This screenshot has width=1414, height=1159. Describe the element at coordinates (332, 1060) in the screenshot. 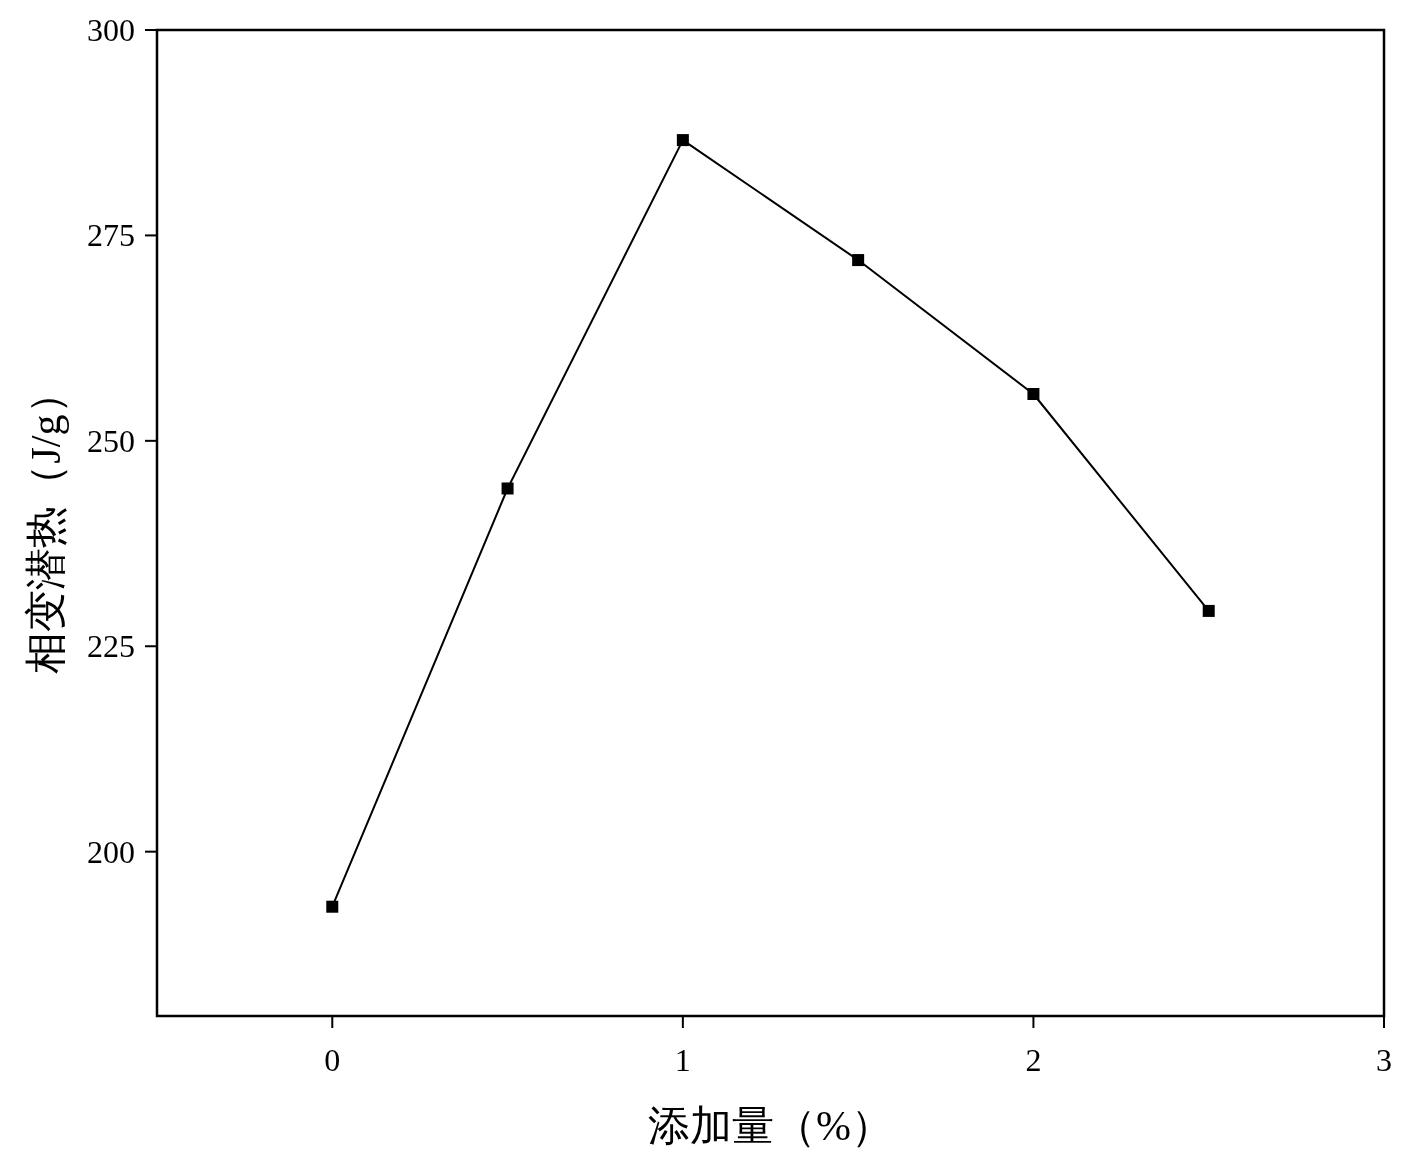

I see `x-tick-label: 0` at that location.